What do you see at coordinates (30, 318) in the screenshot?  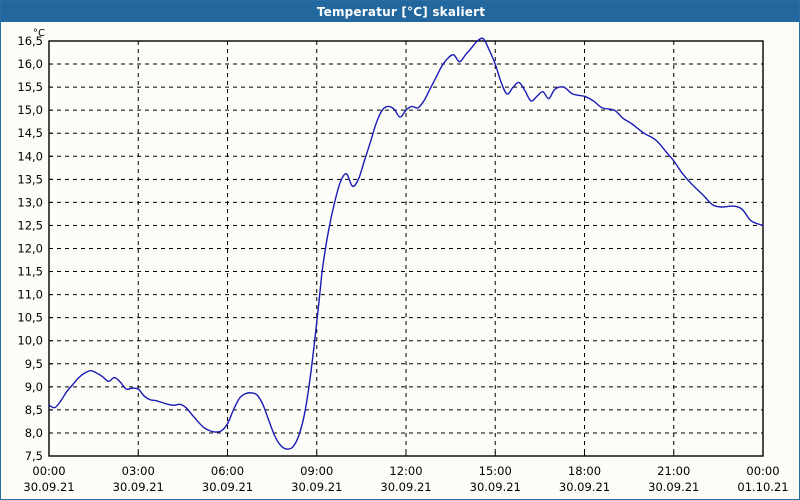 I see `y-axis-tick-label: 10,5` at bounding box center [30, 318].